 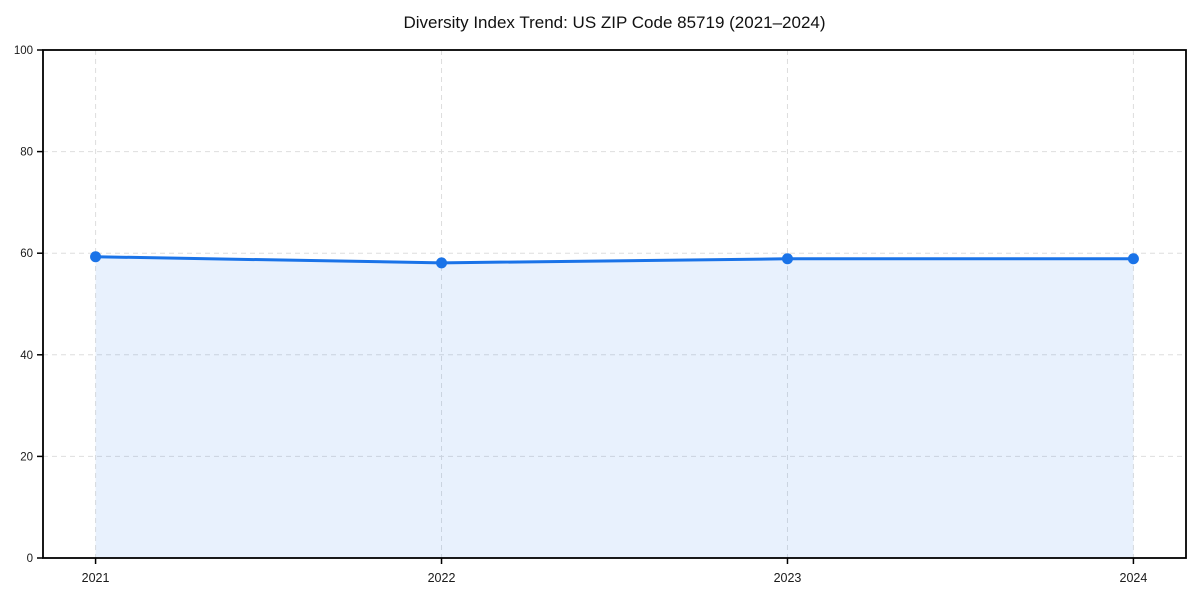 I want to click on trend-line, so click(x=614, y=260).